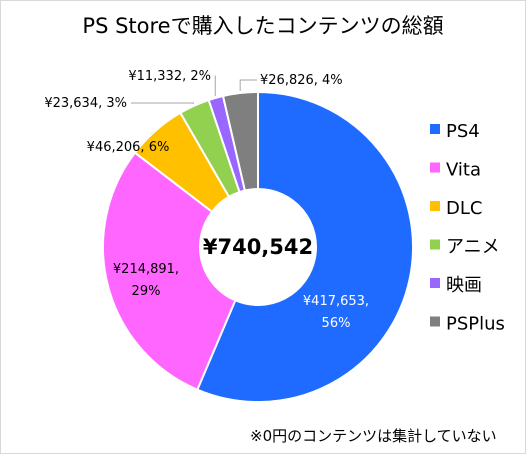 The width and height of the screenshot is (526, 454). Describe the element at coordinates (463, 170) in the screenshot. I see `legend-label-1: Vita` at that location.